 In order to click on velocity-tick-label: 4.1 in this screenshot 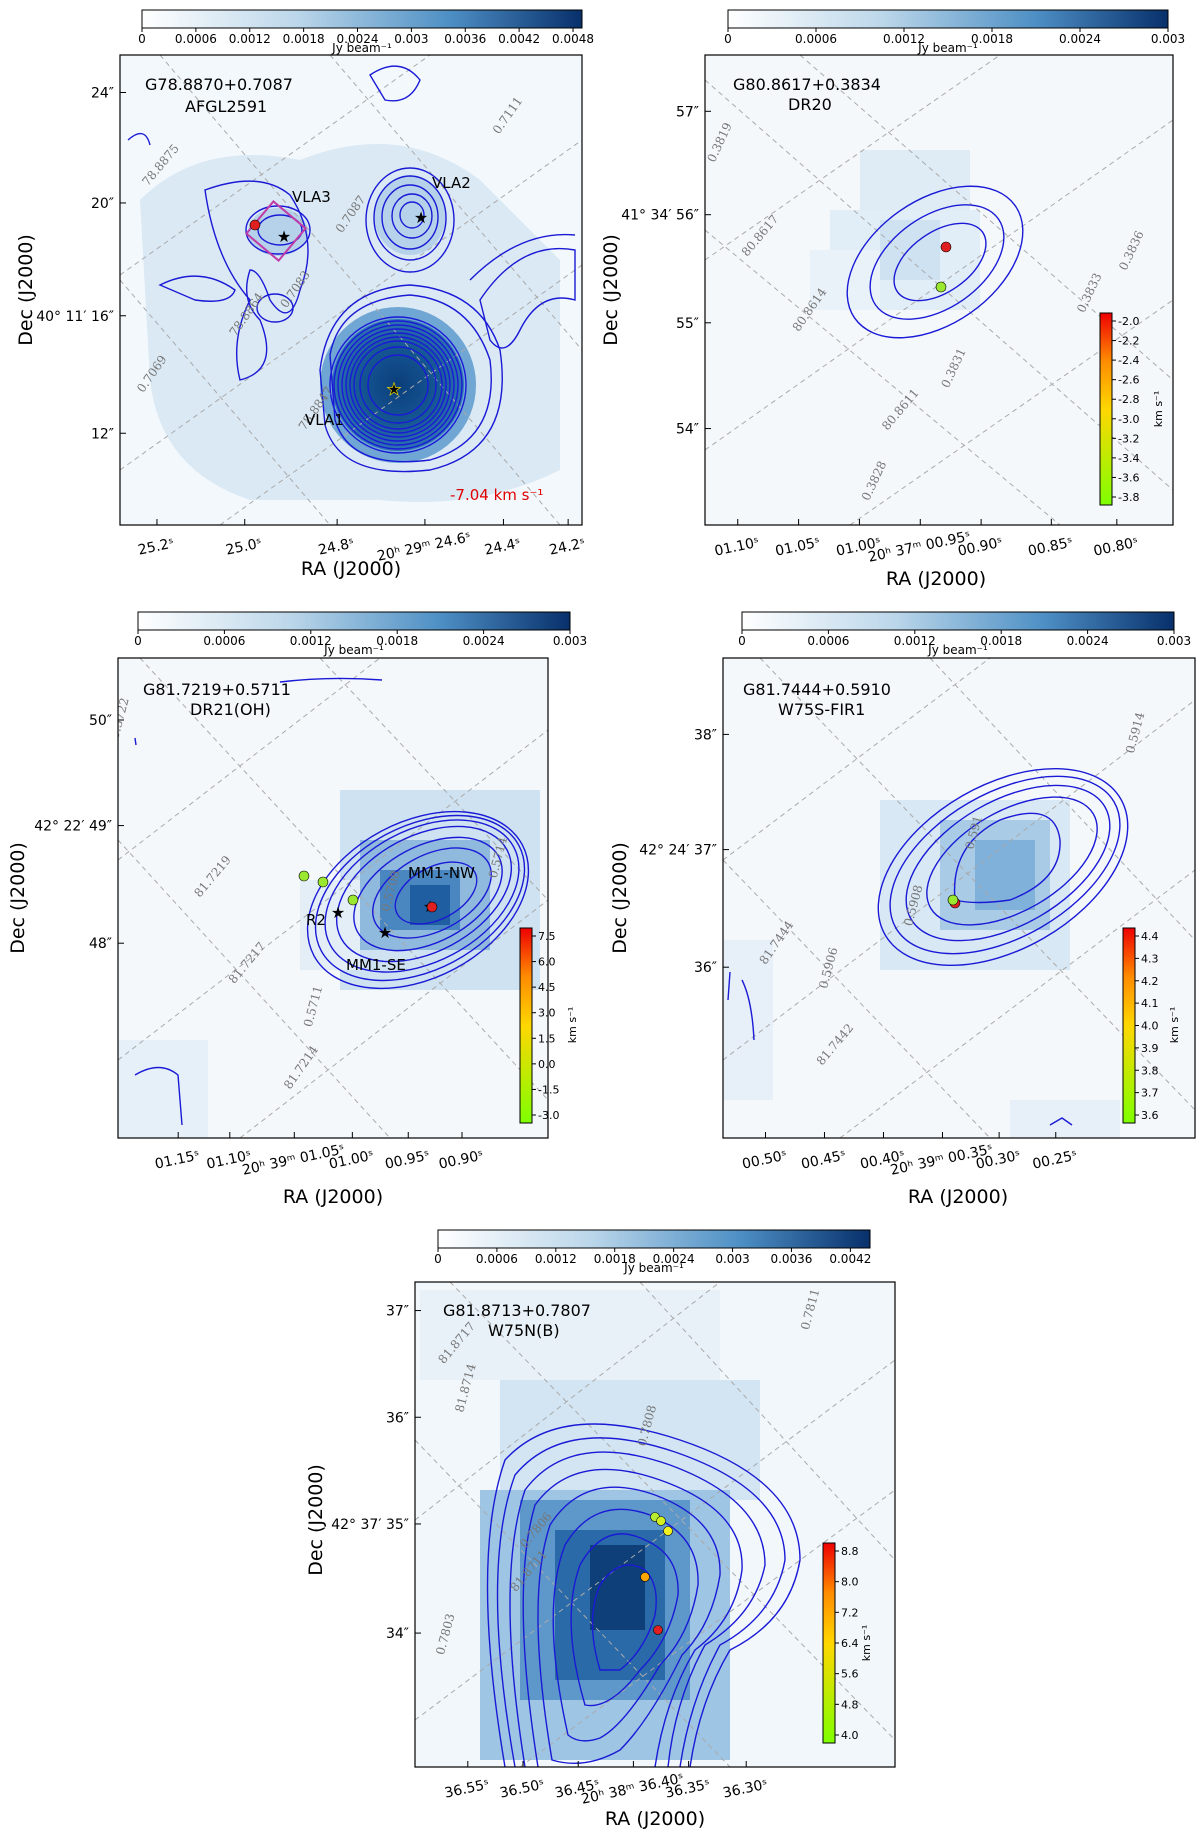, I will do `click(1150, 1003)`.